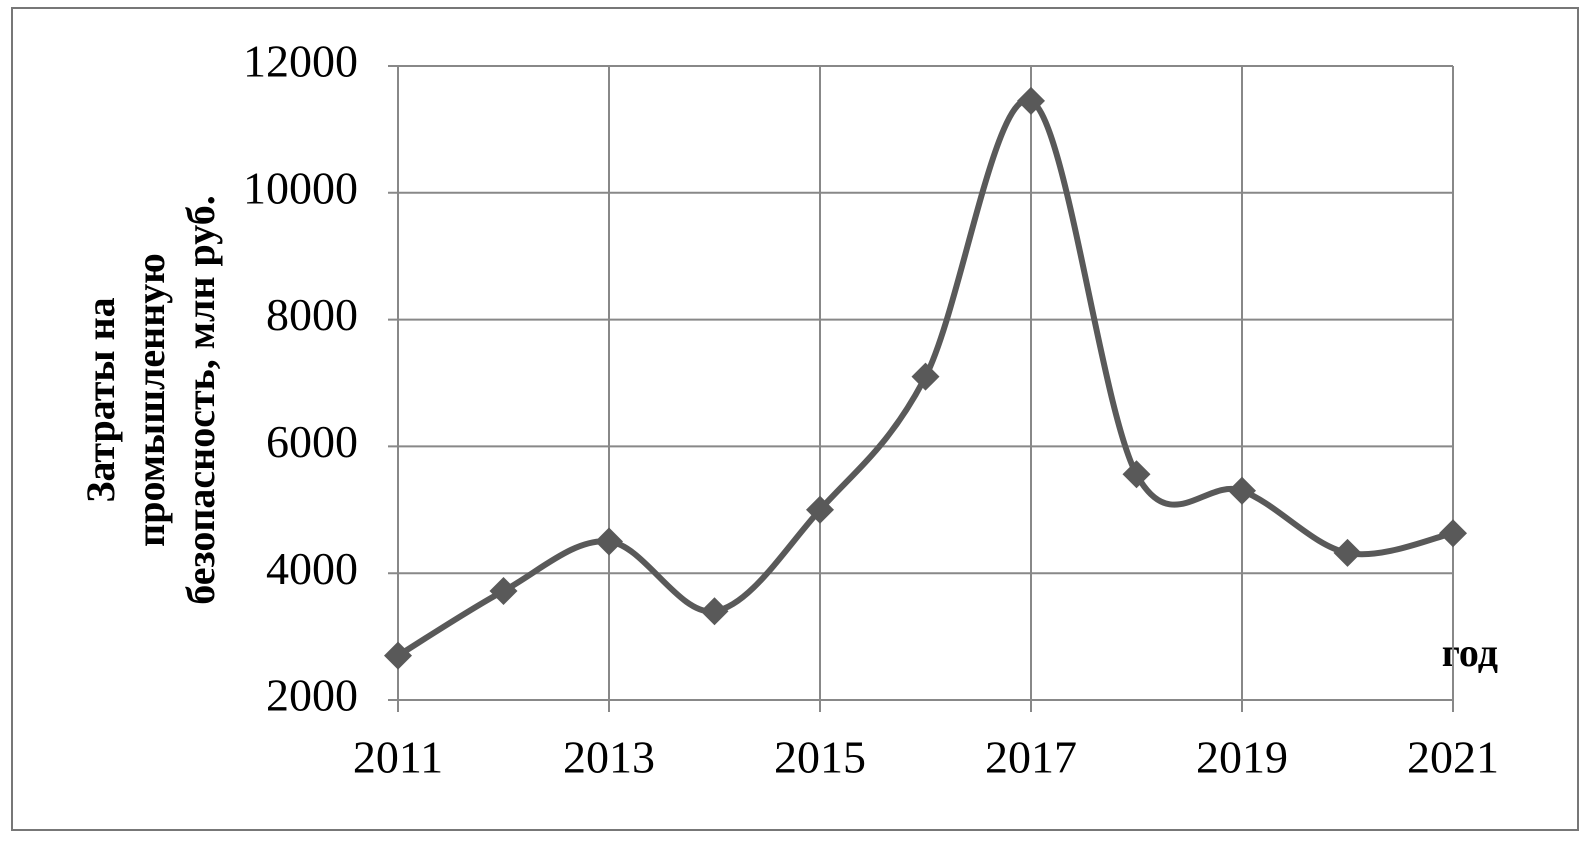 The image size is (1592, 843). Describe the element at coordinates (312, 441) in the screenshot. I see `y-tick-label: 6000` at that location.